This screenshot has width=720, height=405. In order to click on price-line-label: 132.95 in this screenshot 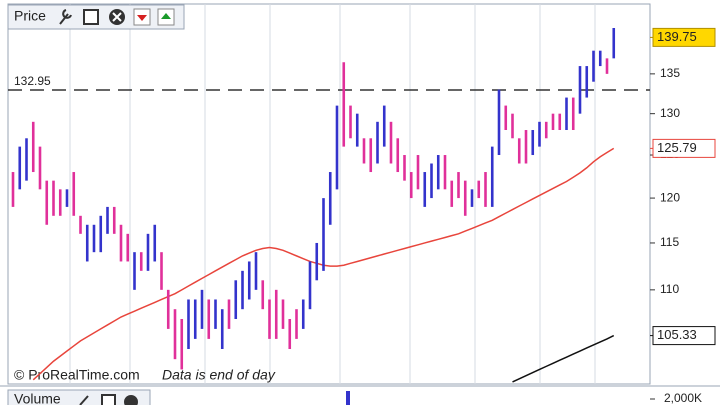, I will do `click(32, 81)`.